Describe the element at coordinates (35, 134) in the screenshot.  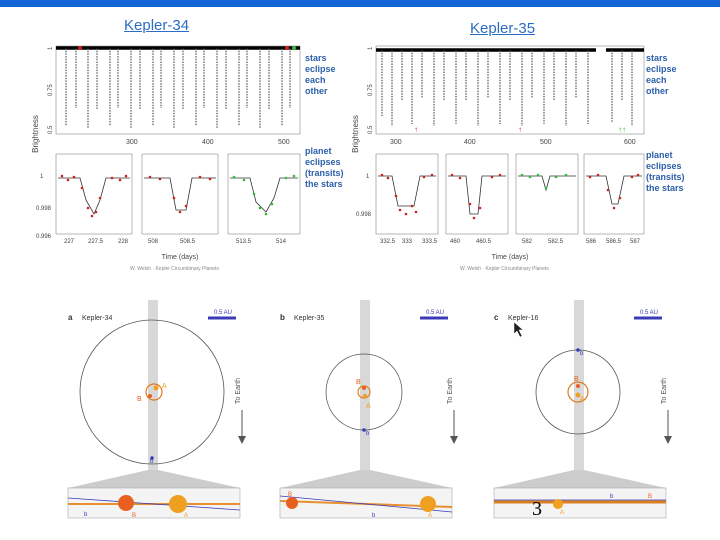
I see `kepler34-y-label: Brightness` at that location.